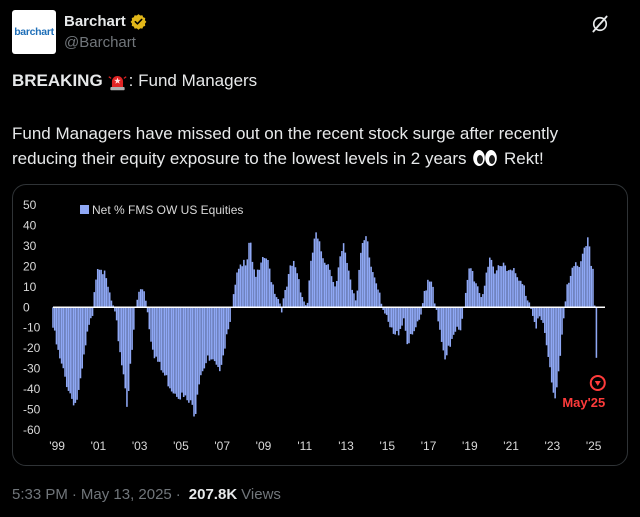  I want to click on views-count: 207.8K, so click(213, 494).